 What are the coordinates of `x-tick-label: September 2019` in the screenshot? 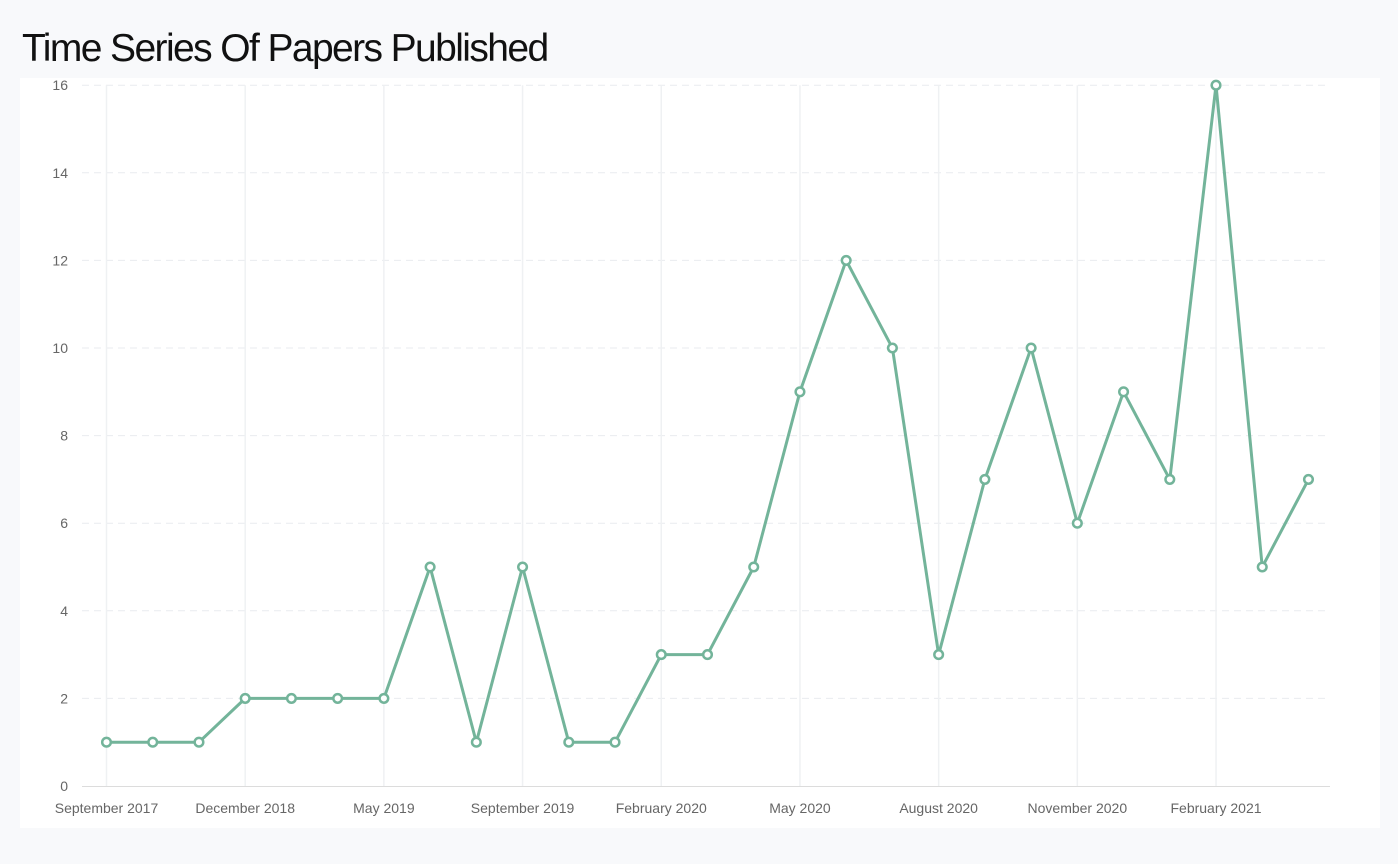 It's located at (523, 808).